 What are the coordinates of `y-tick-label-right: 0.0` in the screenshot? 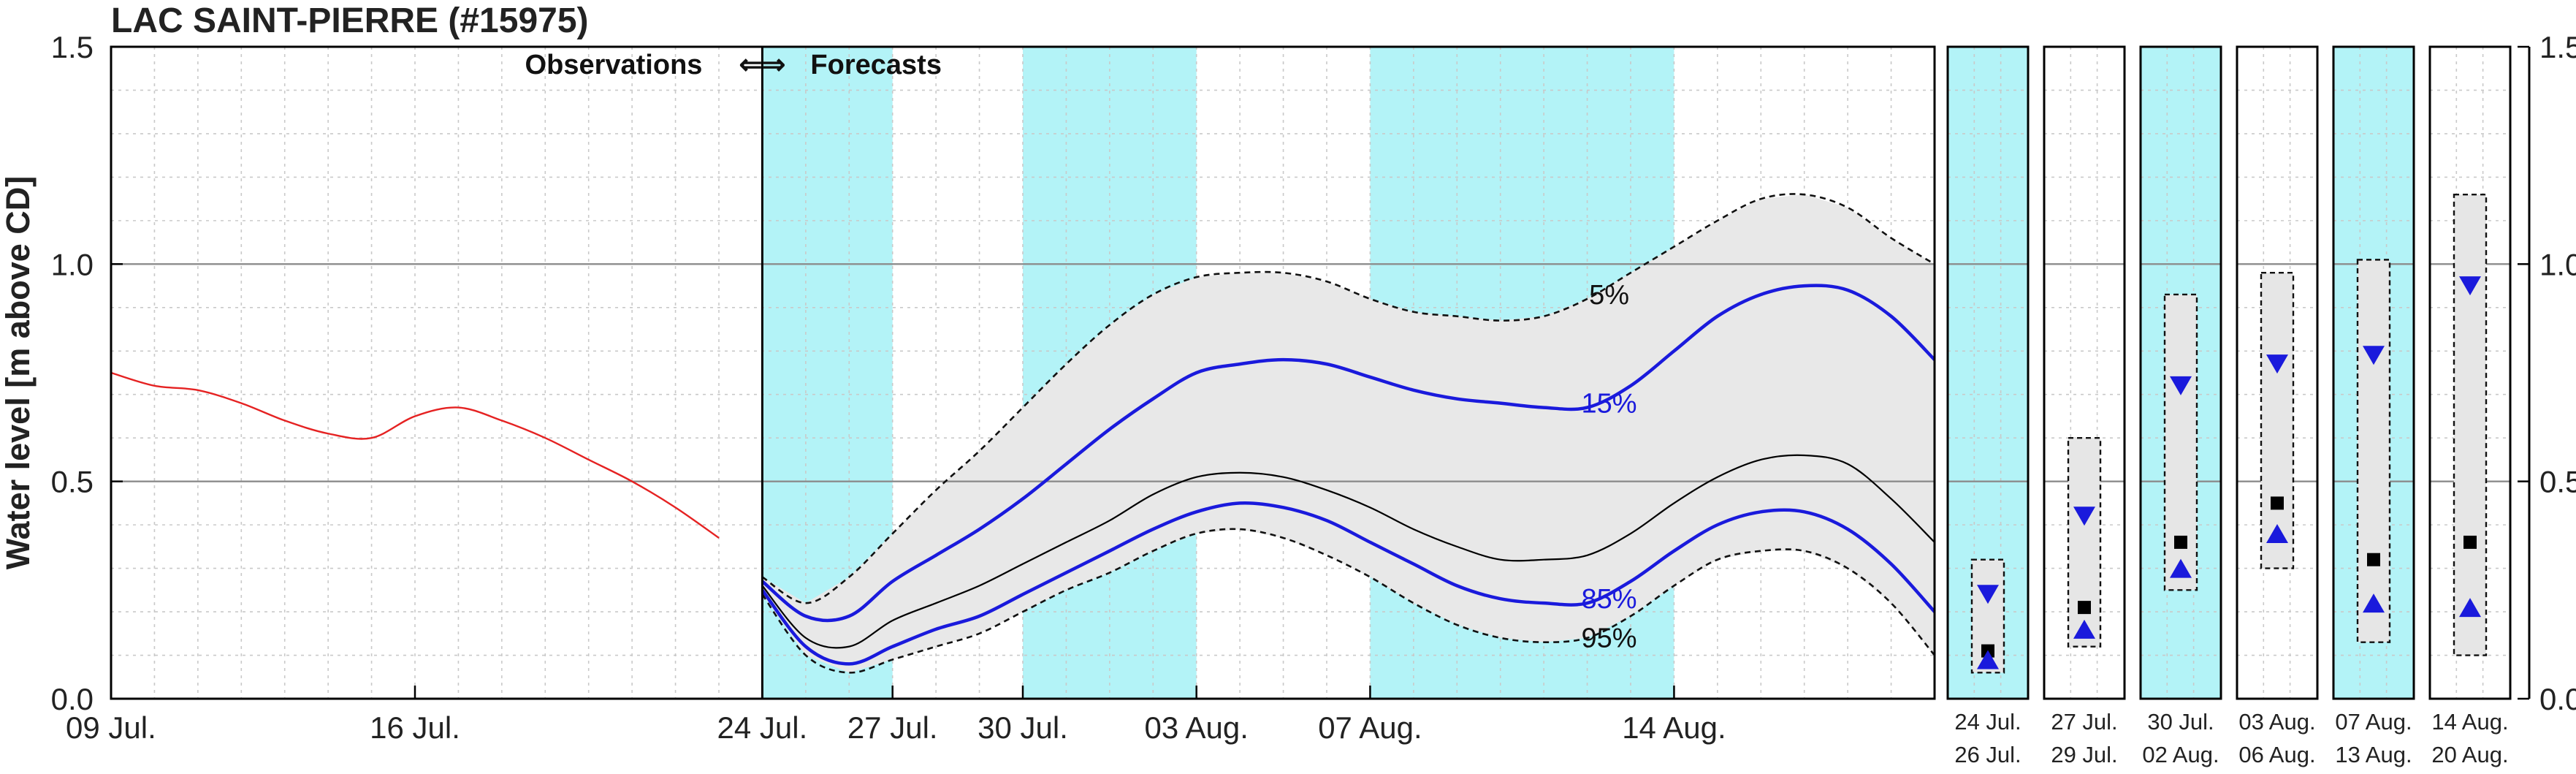 It's located at (2557, 699).